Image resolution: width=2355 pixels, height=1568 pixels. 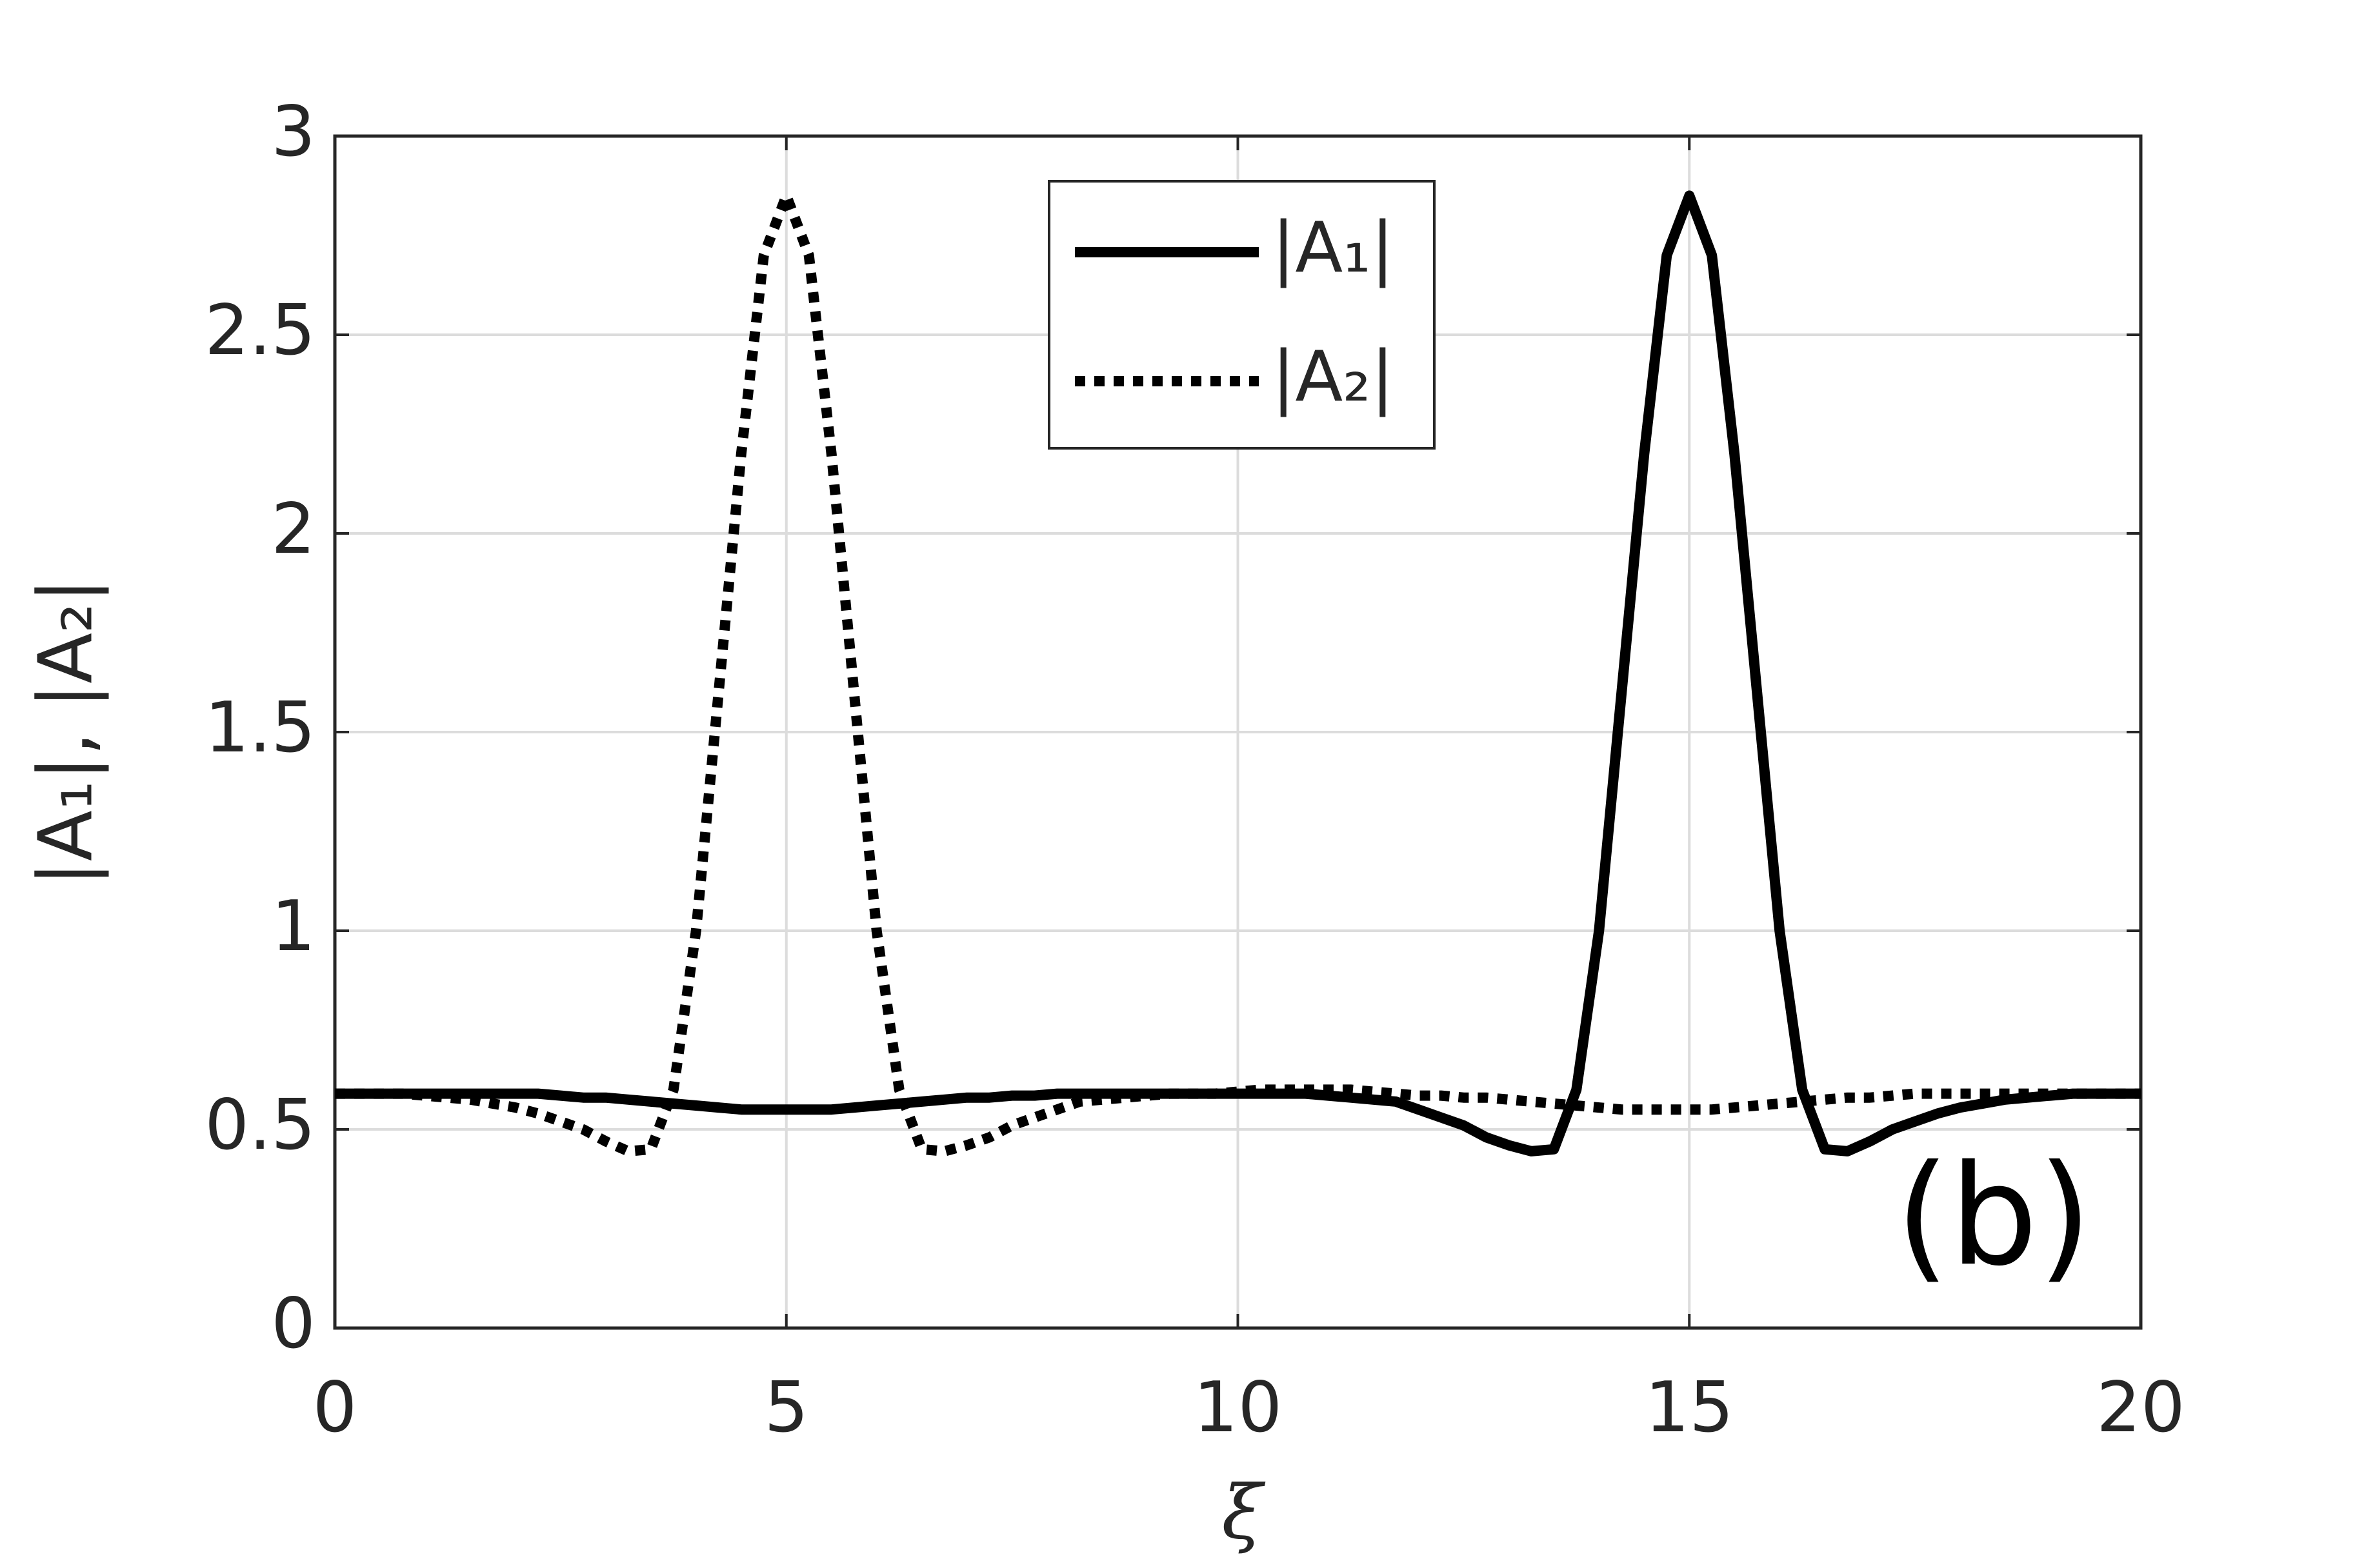 What do you see at coordinates (293, 132) in the screenshot?
I see `y-tick-label: 3` at bounding box center [293, 132].